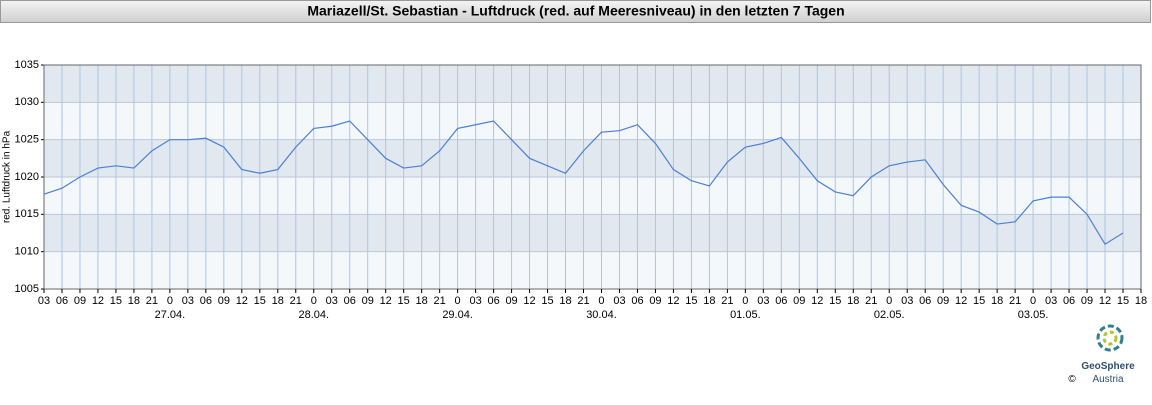  What do you see at coordinates (27, 252) in the screenshot?
I see `y-tick-label: 1010` at bounding box center [27, 252].